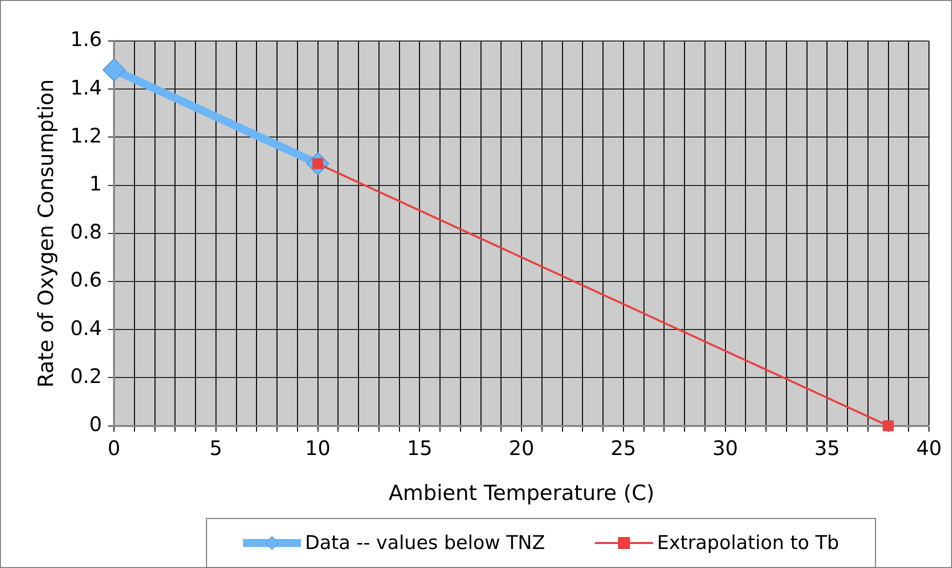 This screenshot has width=952, height=568. What do you see at coordinates (748, 543) in the screenshot?
I see `legend-label: Extrapolation to Tb` at bounding box center [748, 543].